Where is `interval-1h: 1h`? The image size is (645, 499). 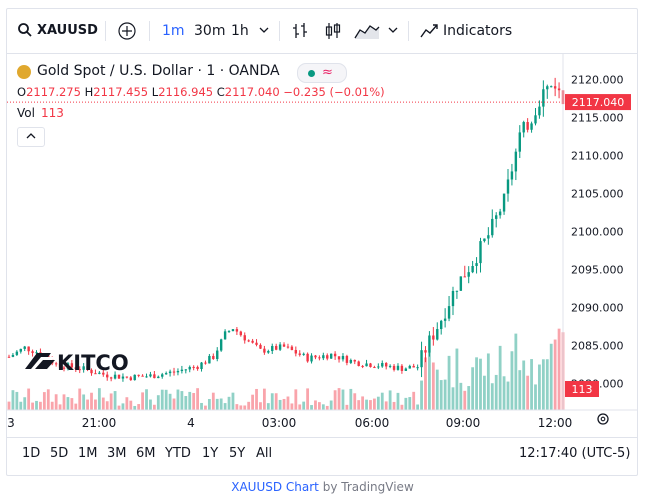
interval-1h: 1h is located at coordinates (240, 31).